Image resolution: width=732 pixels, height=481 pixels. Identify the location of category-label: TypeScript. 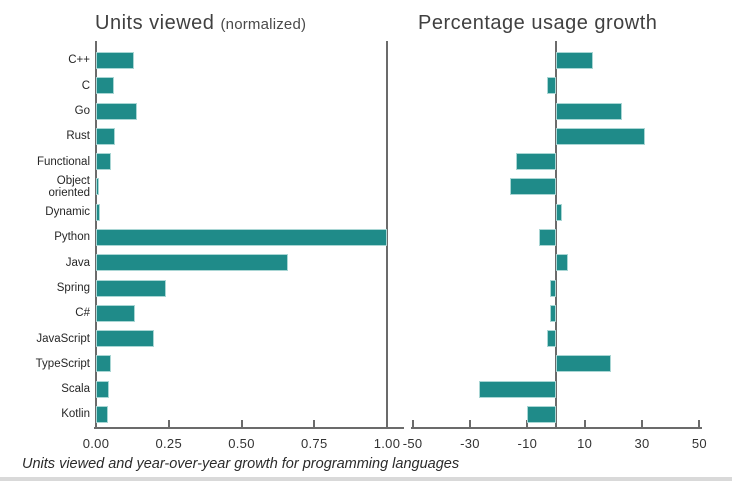
(62, 363).